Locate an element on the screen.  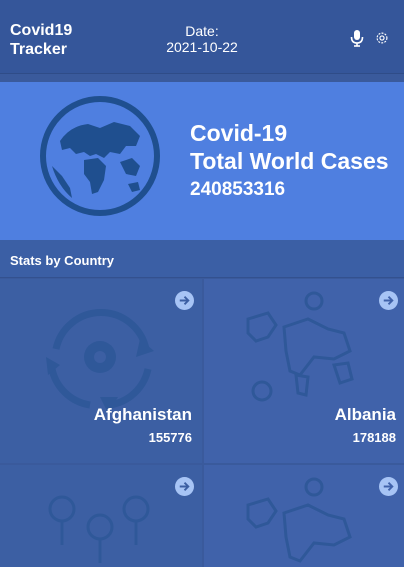
date-display: Date: 2021-10-22 is located at coordinates (202, 39).